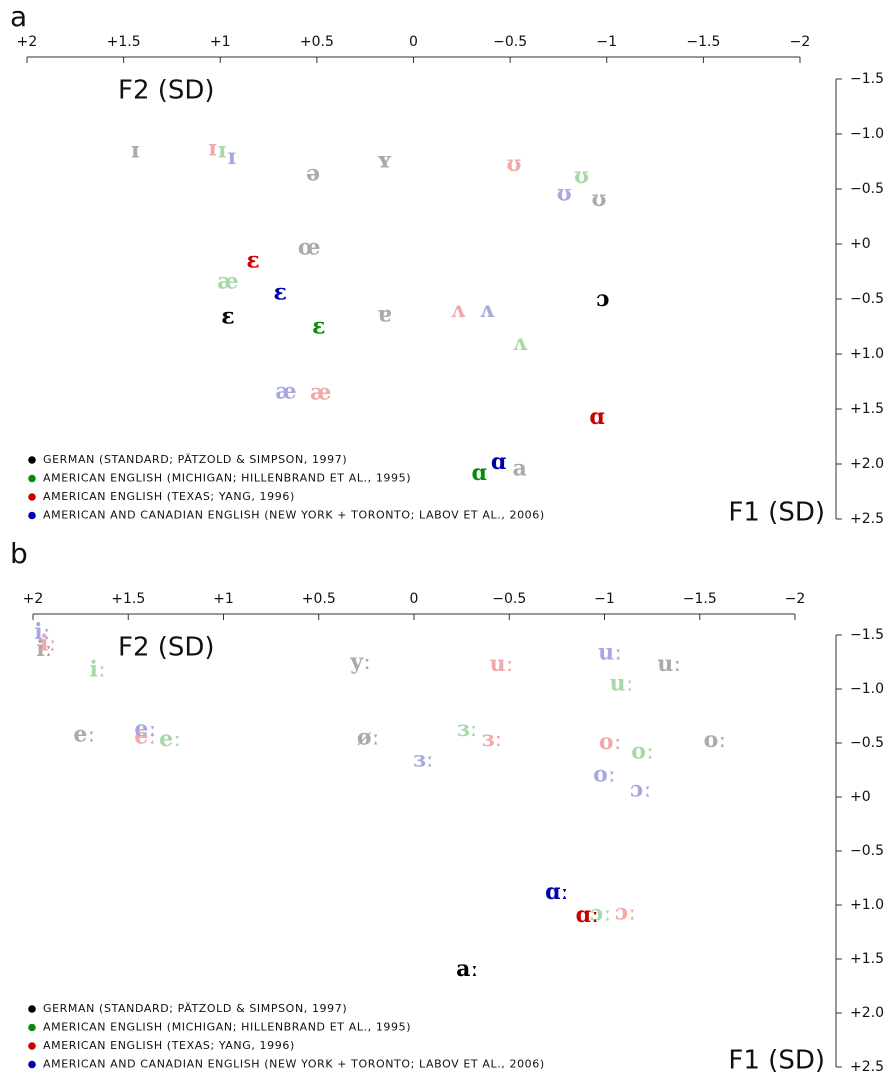 This screenshot has height=1074, width=889. Describe the element at coordinates (520, 469) in the screenshot. I see `vowel-point: a` at that location.